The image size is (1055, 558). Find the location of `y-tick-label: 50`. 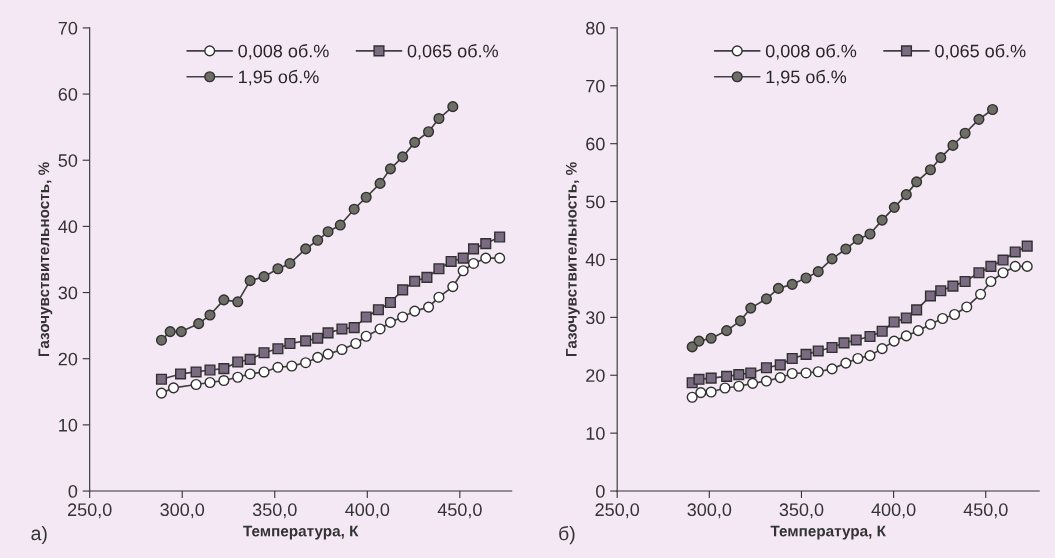

y-tick-label: 50 is located at coordinates (68, 160).